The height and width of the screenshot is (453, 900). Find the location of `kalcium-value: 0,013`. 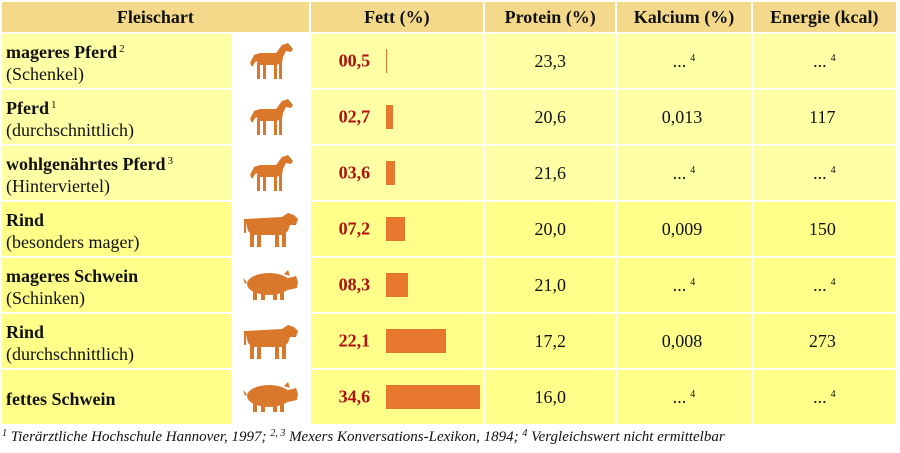

kalcium-value: 0,013 is located at coordinates (682, 116).